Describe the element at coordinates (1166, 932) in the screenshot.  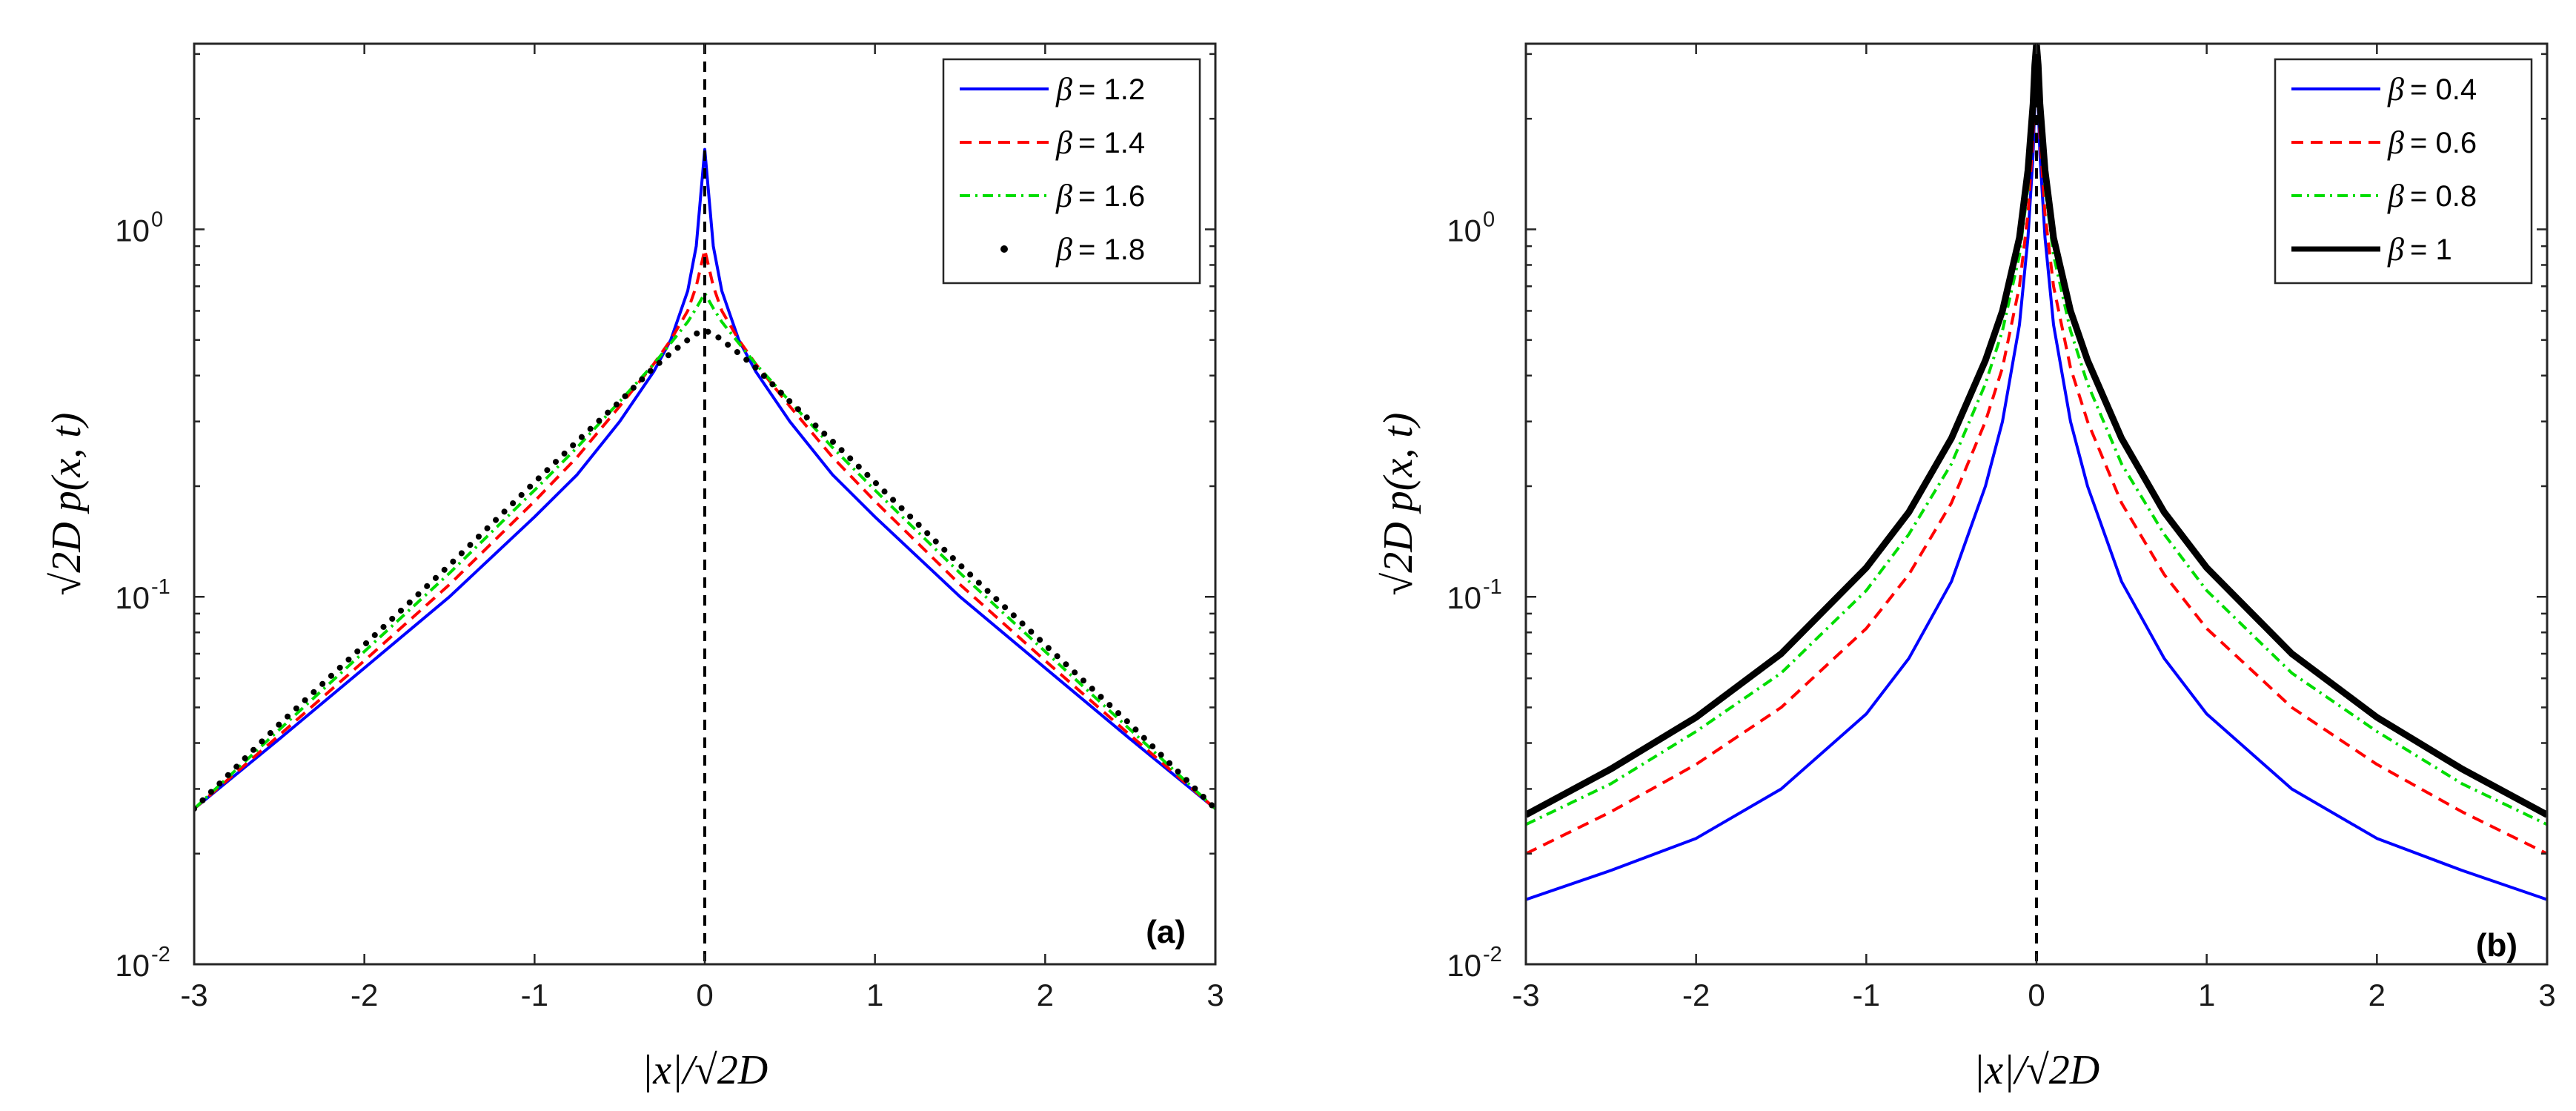
I see `panel-label: (a)` at that location.